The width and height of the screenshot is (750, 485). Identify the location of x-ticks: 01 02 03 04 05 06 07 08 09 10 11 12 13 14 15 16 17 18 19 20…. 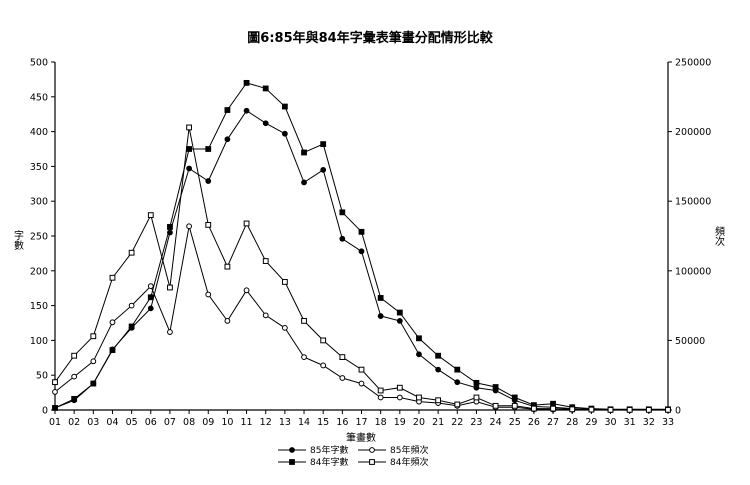
(361, 419).